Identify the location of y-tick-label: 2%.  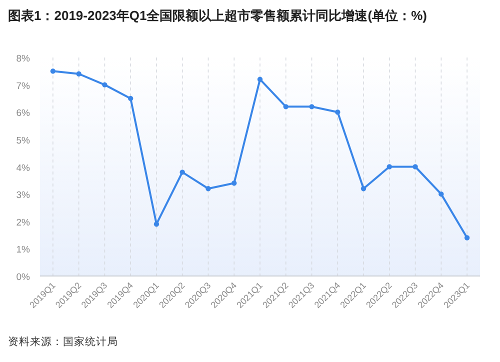
(23, 222).